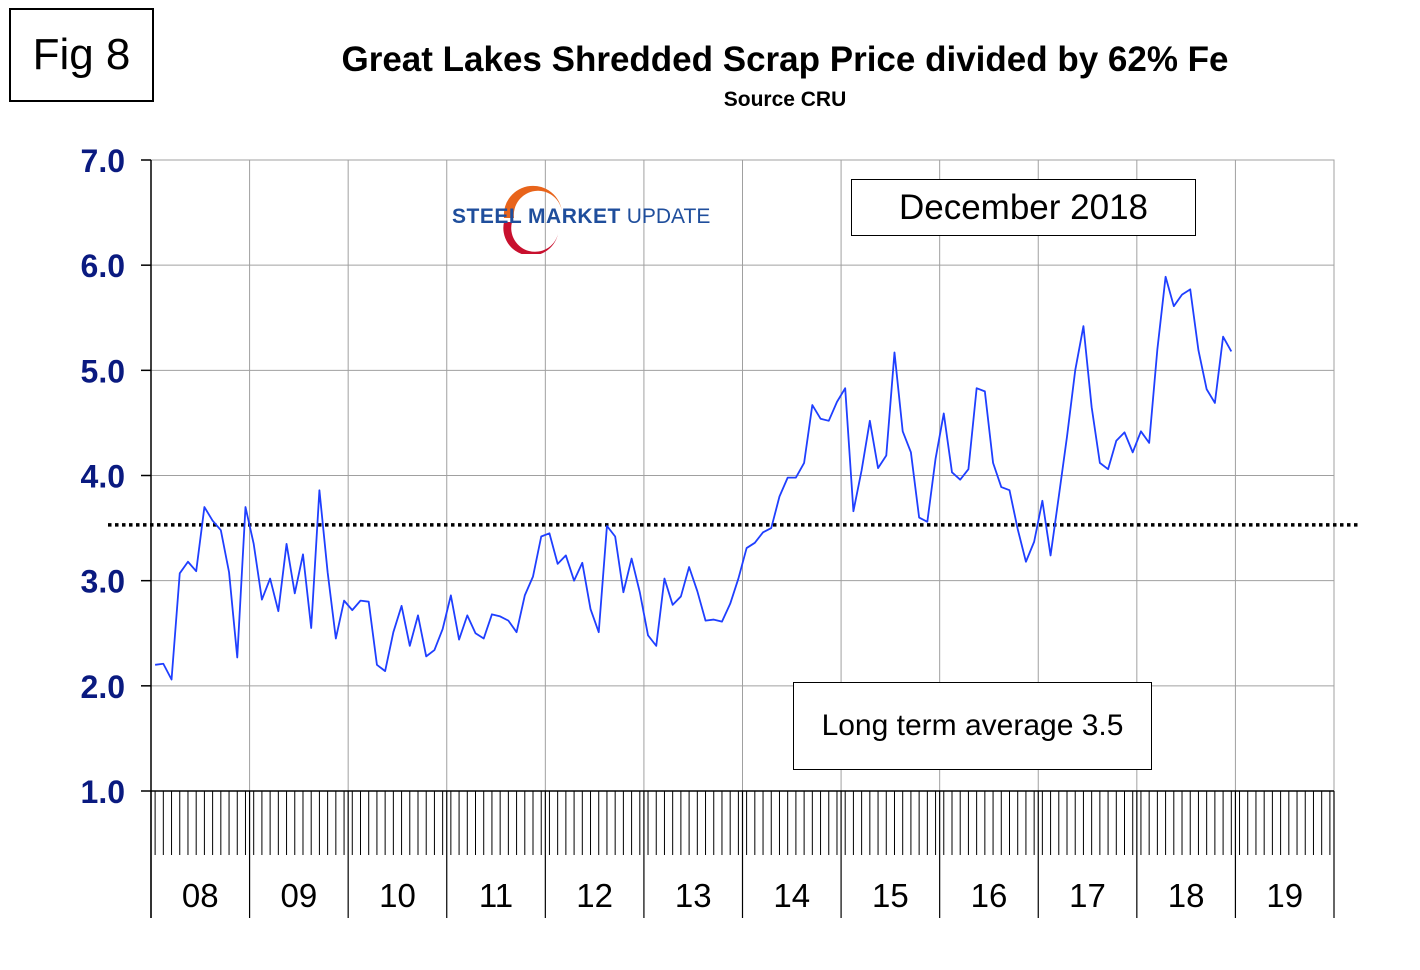 The image size is (1420, 970). What do you see at coordinates (1186, 895) in the screenshot?
I see `x-tick-label: 18` at bounding box center [1186, 895].